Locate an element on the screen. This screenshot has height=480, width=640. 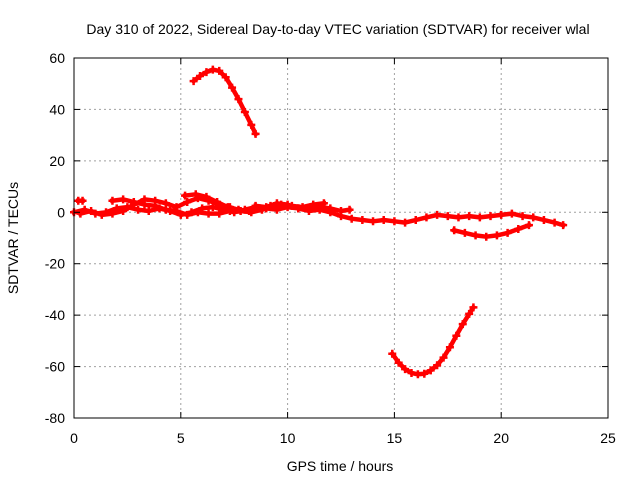
x-tick-label: 20 is located at coordinates (501, 438).